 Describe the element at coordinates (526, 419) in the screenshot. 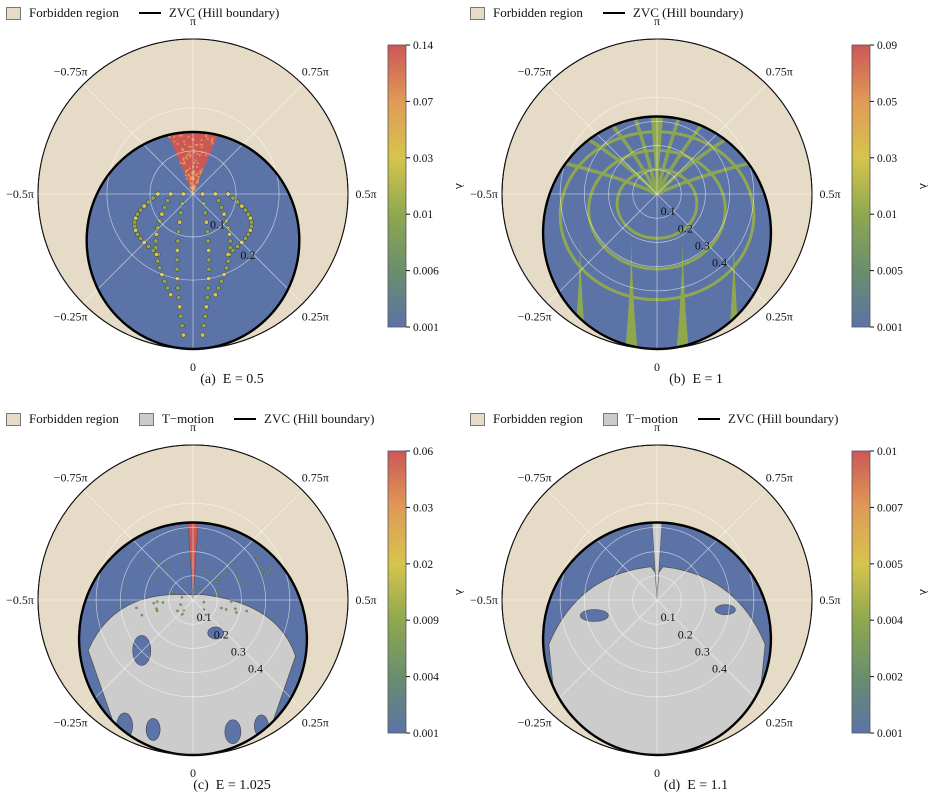

I see `legend-item-forbidden: Forbidden region` at that location.